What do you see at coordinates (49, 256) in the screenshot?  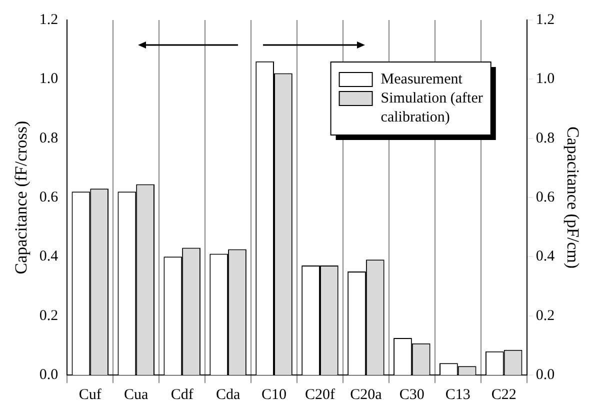 I see `y-tick-label: 0.4` at bounding box center [49, 256].